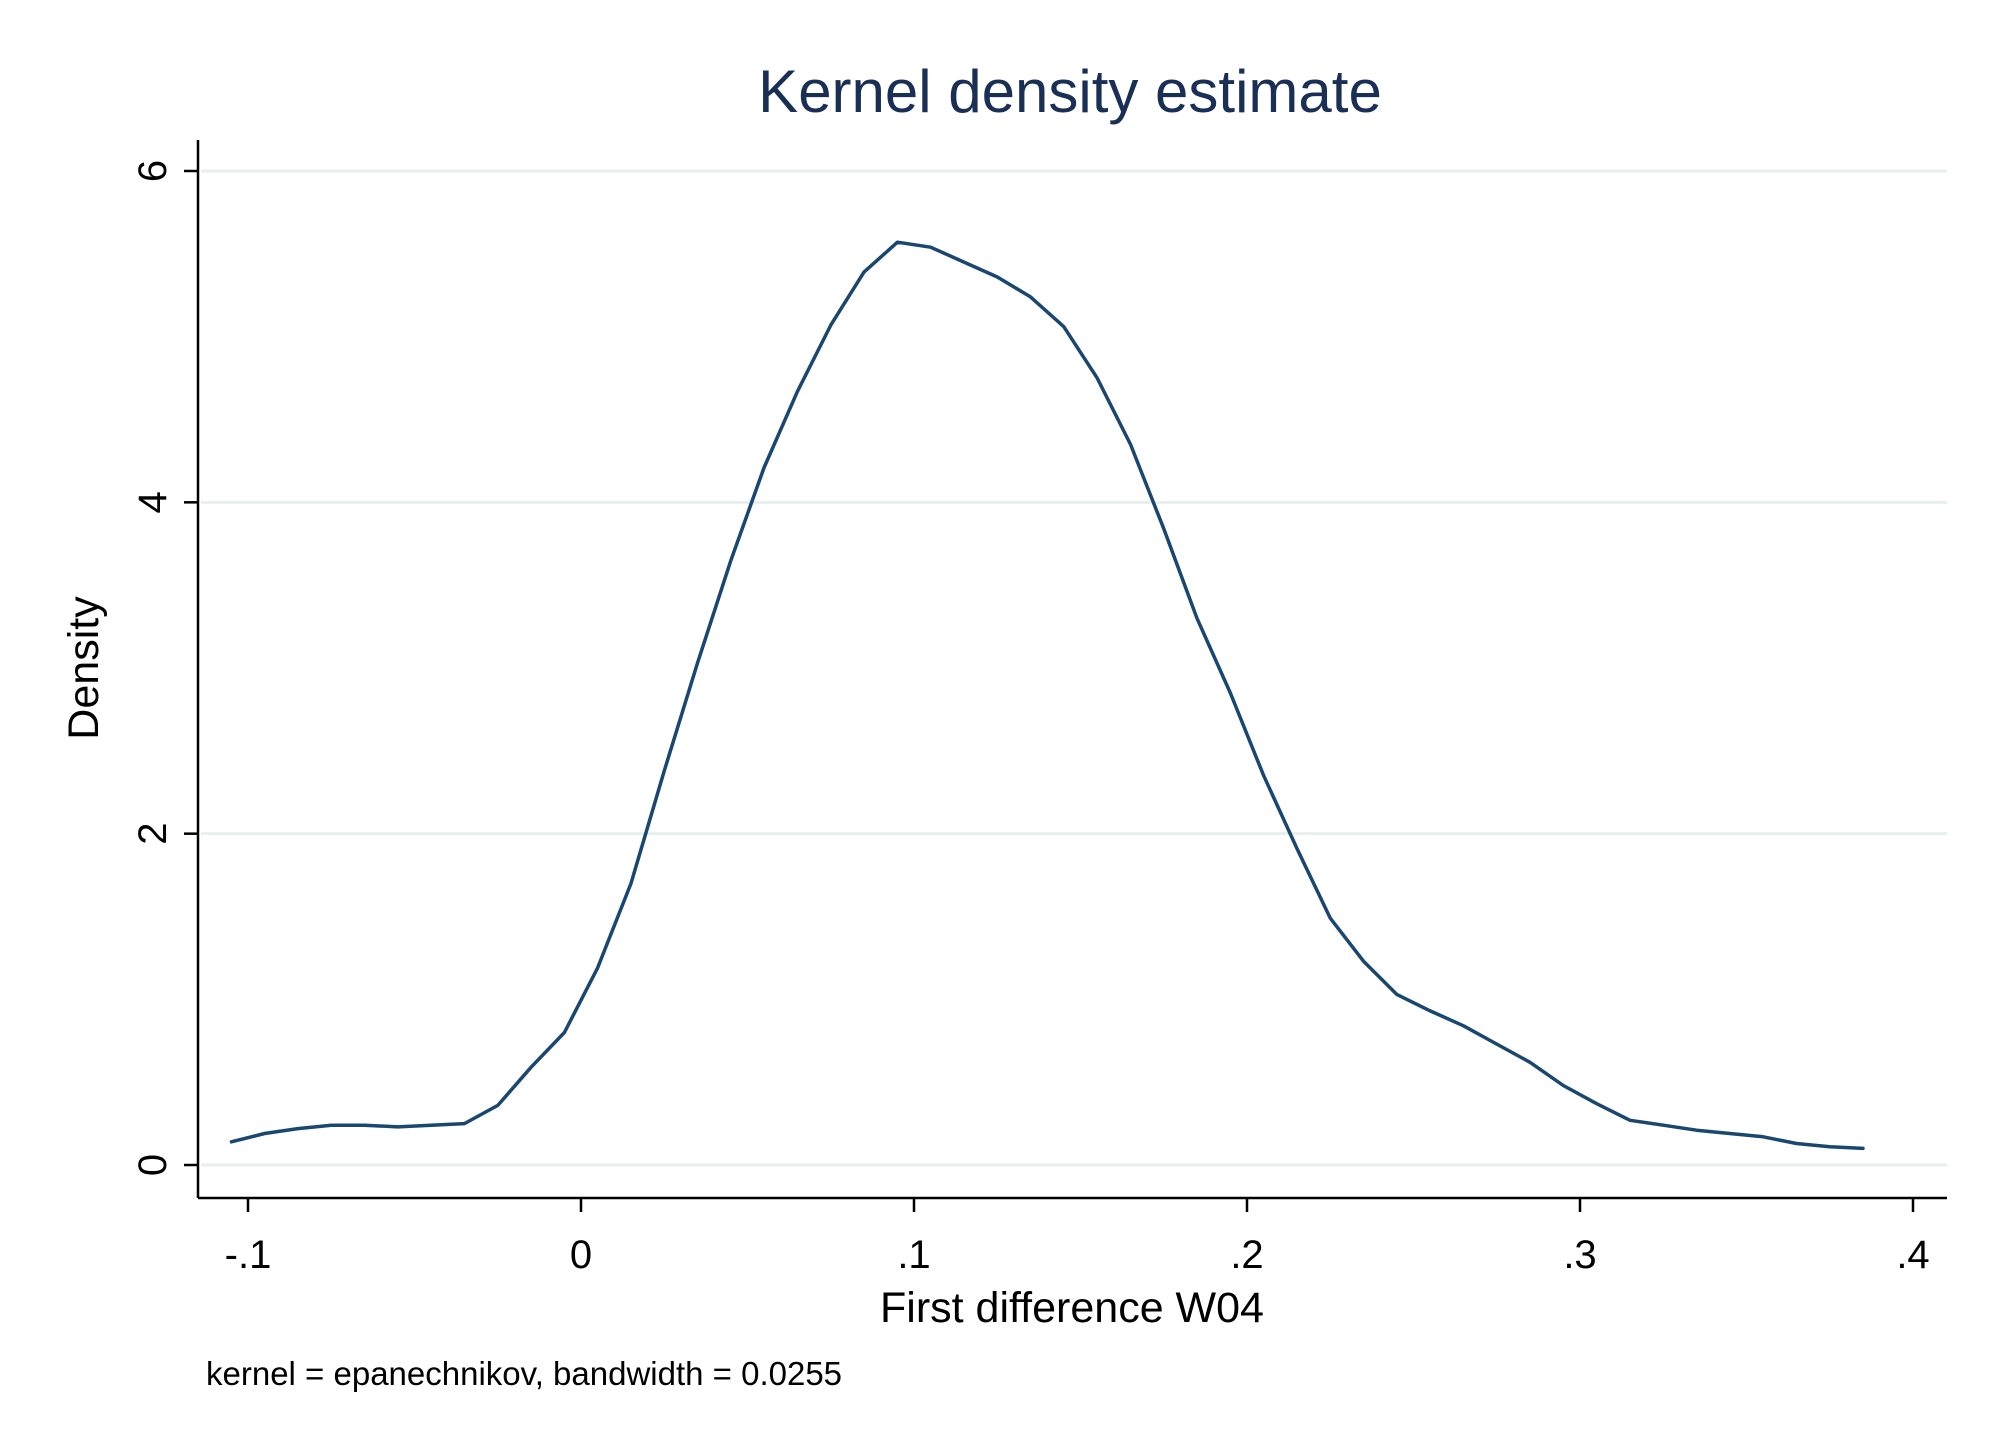 The image size is (1999, 1454). What do you see at coordinates (1077, 1237) in the screenshot?
I see `x-axis-ticks: -.1 0 .1 .2 .3 .4` at bounding box center [1077, 1237].